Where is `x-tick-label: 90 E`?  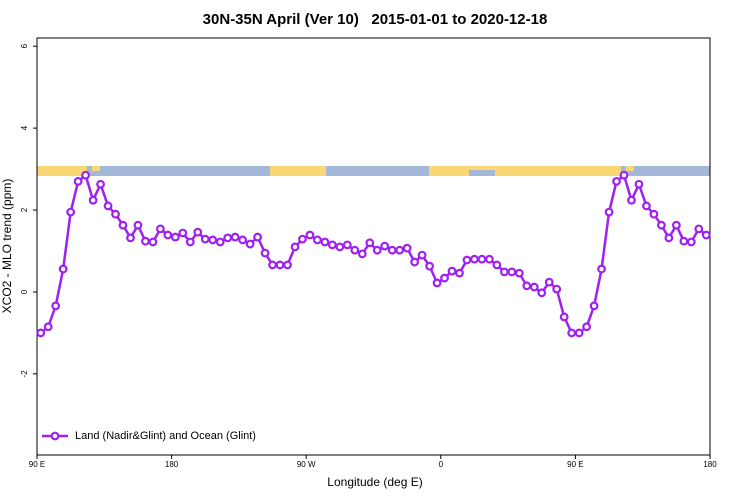 x-tick-label: 90 E is located at coordinates (575, 464).